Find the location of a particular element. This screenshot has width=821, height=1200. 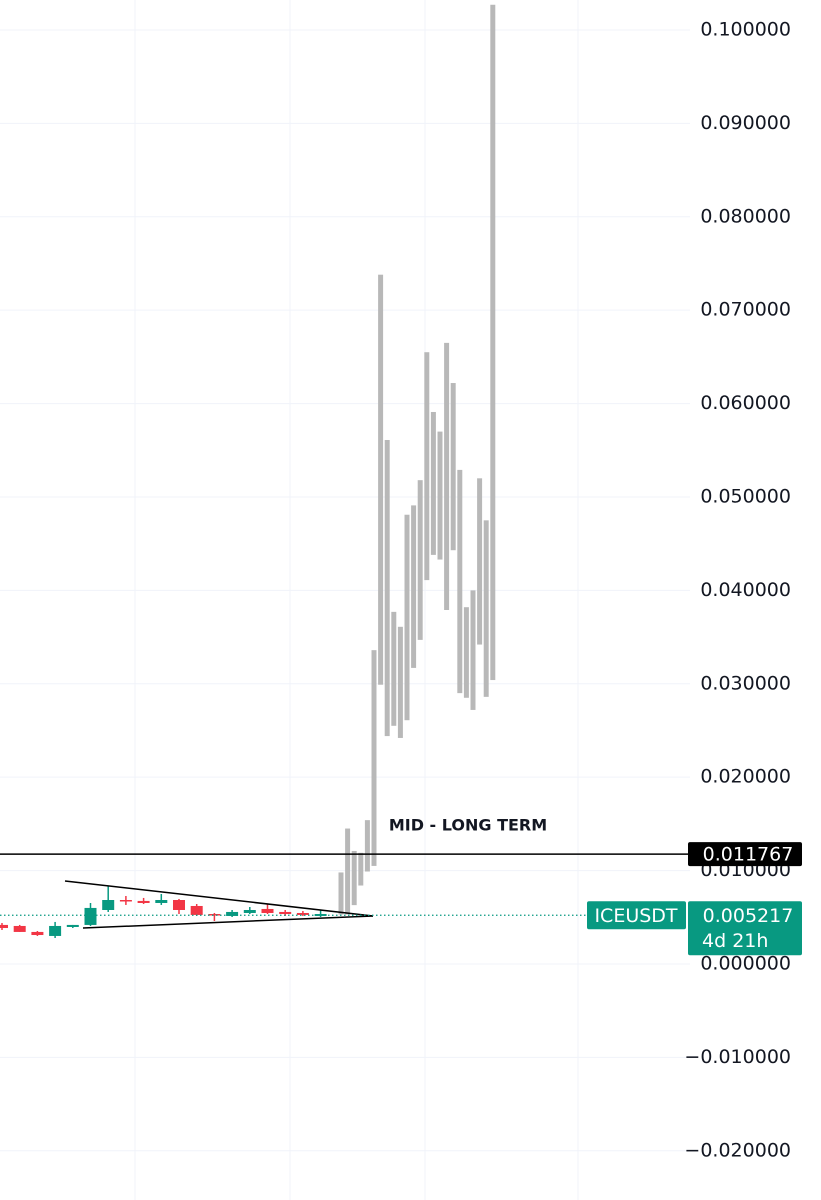

symbol-label: ICEUSDT is located at coordinates (635, 916).